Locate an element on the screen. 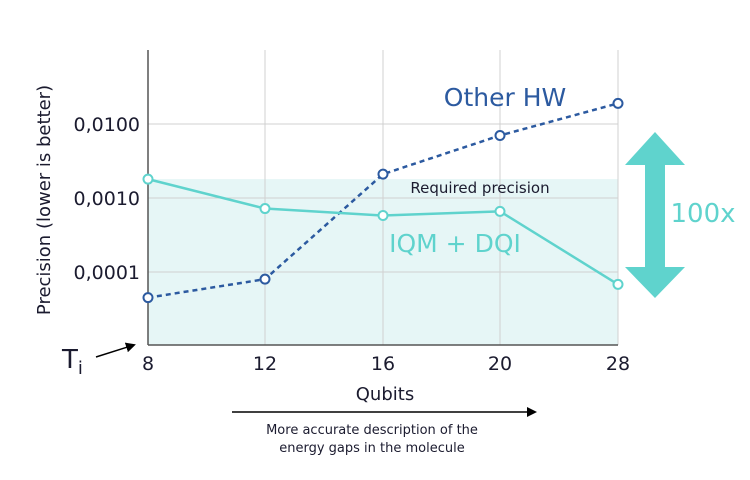  required-precision-label: Required precision is located at coordinates (479, 188).